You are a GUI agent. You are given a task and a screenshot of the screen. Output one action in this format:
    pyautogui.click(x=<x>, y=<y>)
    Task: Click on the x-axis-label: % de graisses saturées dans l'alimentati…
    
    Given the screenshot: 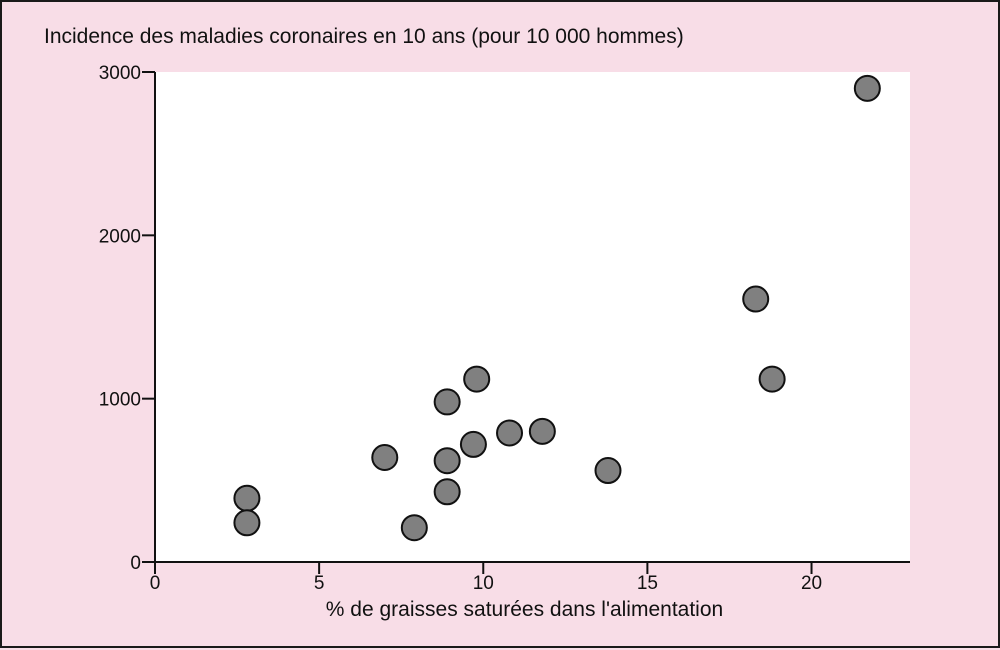 What is the action you would take?
    pyautogui.click(x=524, y=609)
    